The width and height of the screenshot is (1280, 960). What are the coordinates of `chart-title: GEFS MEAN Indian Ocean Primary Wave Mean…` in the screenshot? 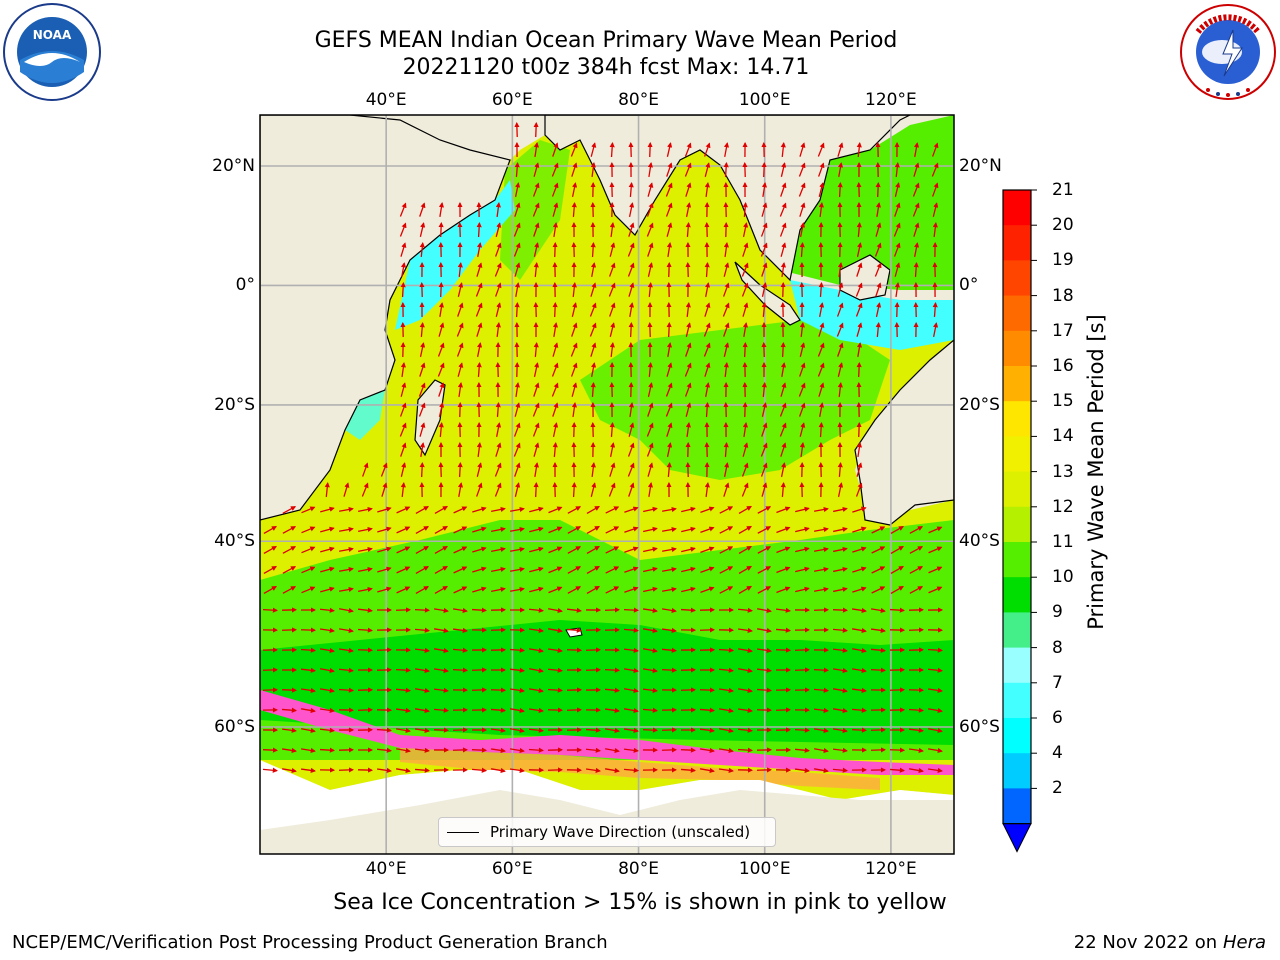 It's located at (606, 40).